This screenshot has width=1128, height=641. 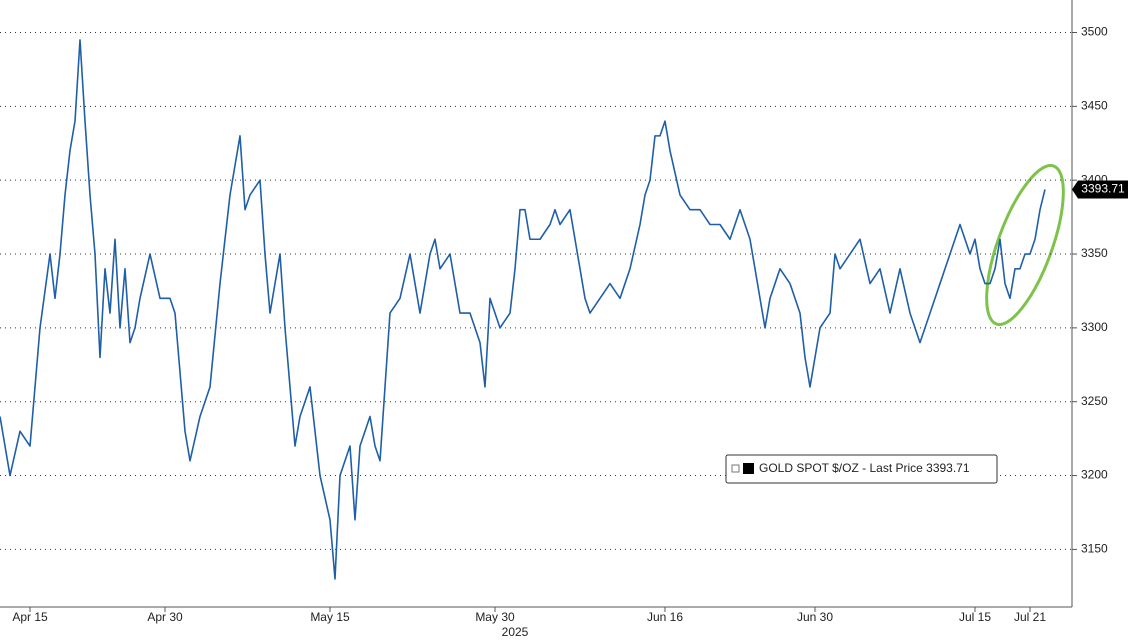 I want to click on last-price-tag: 3393.71, so click(x=1100, y=189).